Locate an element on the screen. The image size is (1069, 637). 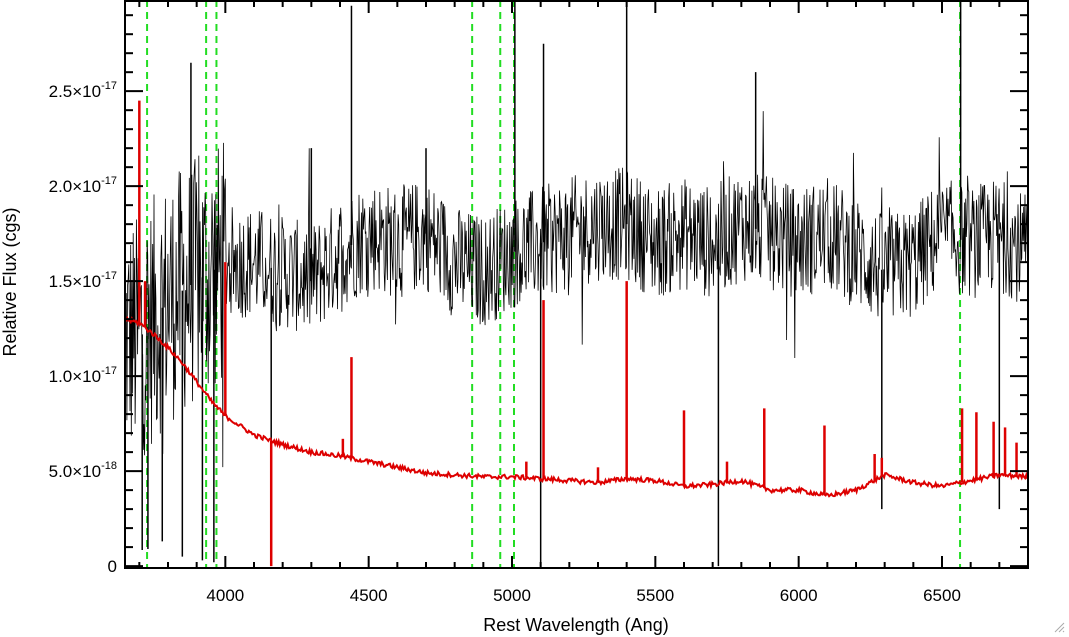
x-tick-label: 5500 is located at coordinates (655, 595).